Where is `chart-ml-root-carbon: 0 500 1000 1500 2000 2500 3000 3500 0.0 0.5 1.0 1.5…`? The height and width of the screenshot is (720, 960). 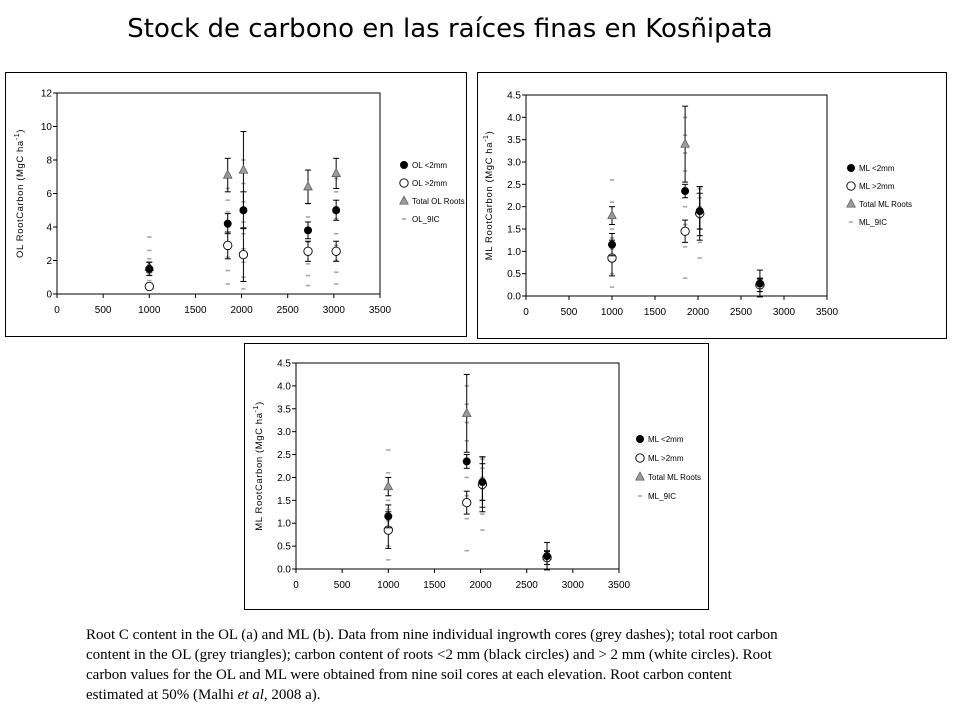
chart-ml-root-carbon: 0 500 1000 1500 2000 2500 3000 3500 0.0 0.5 1.0 1.5… is located at coordinates (697, 205).